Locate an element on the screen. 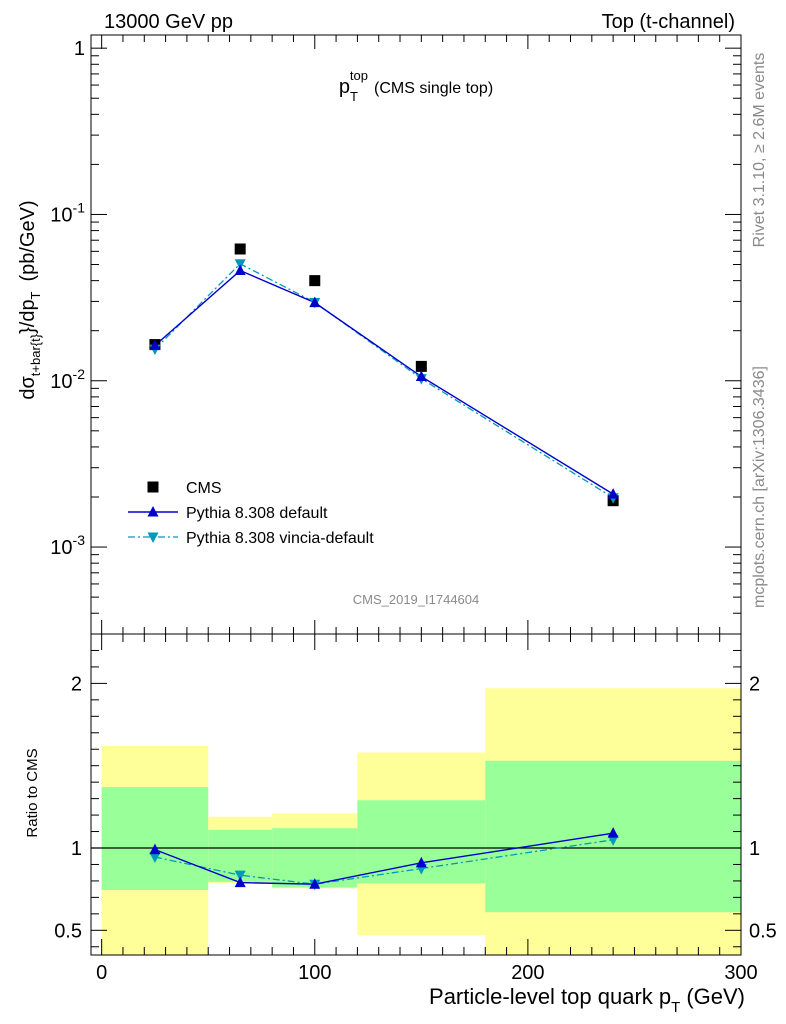 This screenshot has height=1024, width=786. plot-title: pTtop(CMS single top) is located at coordinates (416, 86).